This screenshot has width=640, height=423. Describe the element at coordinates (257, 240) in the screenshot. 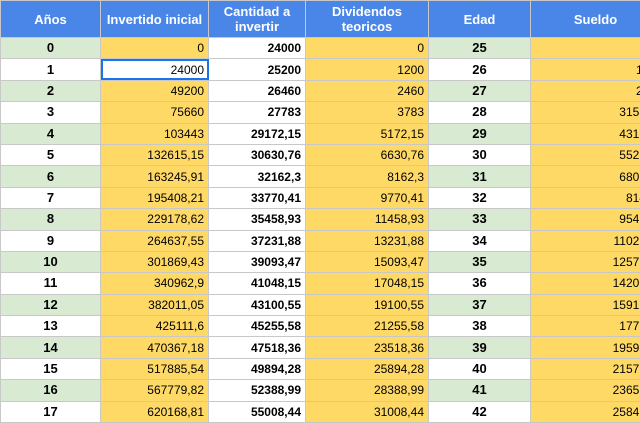

I see `cell: 37231,88` at that location.